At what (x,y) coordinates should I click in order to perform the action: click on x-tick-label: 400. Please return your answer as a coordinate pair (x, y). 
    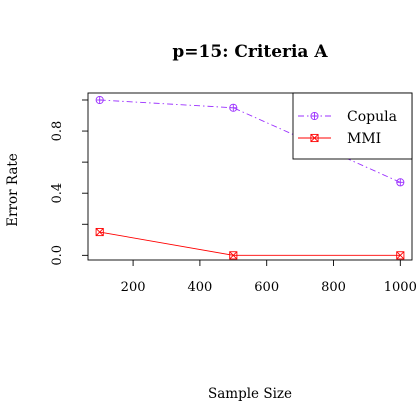
    Looking at the image, I should click on (199, 287).